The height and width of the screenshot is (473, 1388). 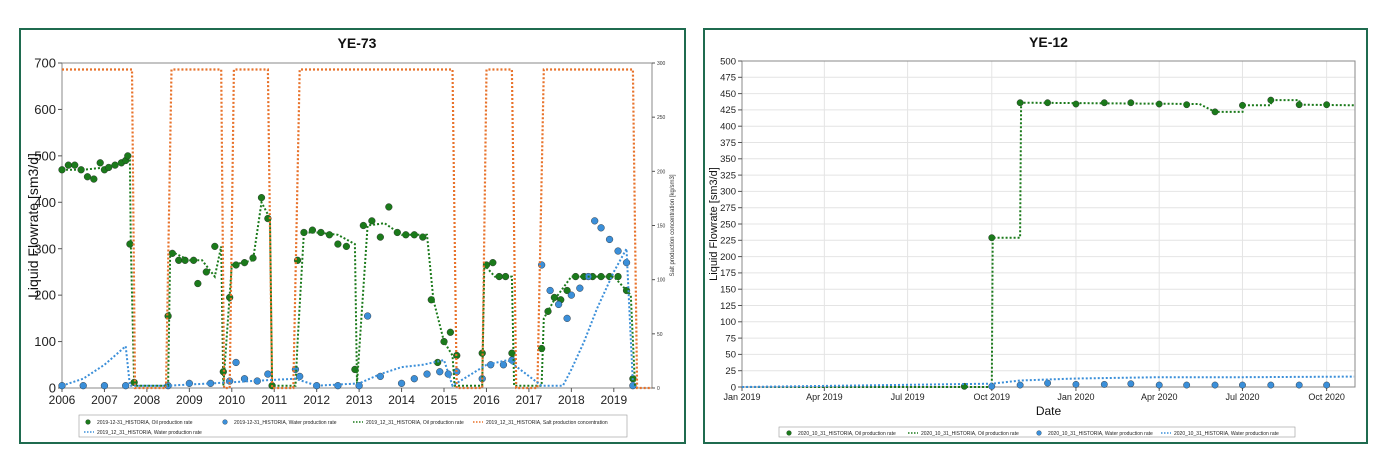 I want to click on y2-tick-label: 0, so click(x=658, y=389).